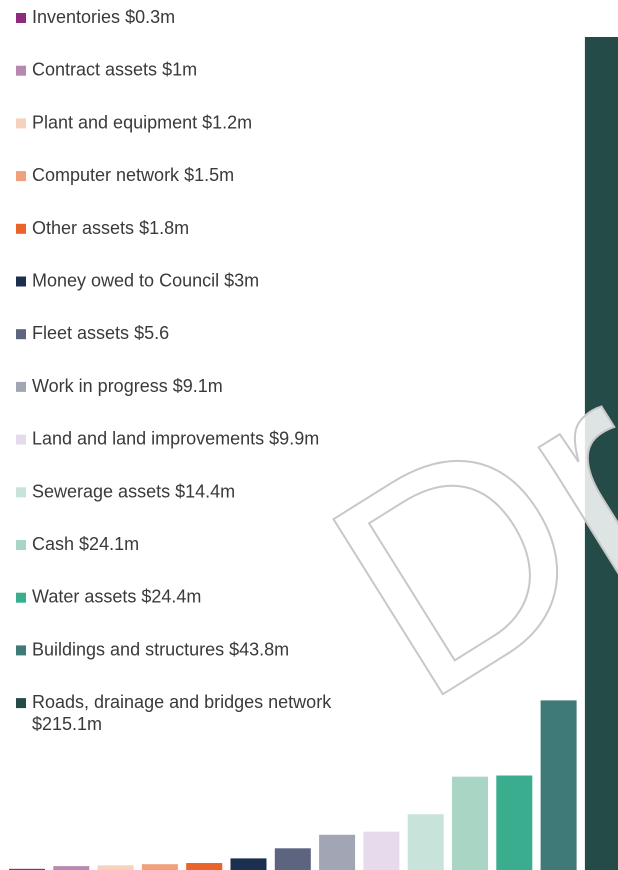  I want to click on legend-item: Buildings and structures $43.8m, so click(152, 649).